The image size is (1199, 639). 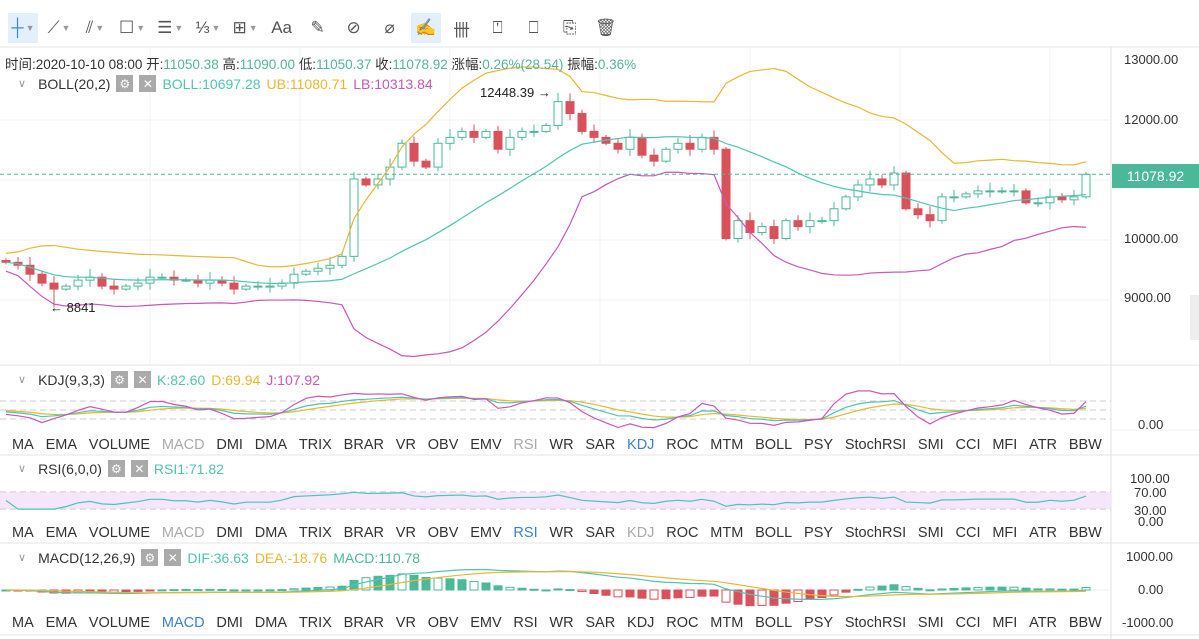 What do you see at coordinates (606, 28) in the screenshot?
I see `delete-tool-button: 🗑` at bounding box center [606, 28].